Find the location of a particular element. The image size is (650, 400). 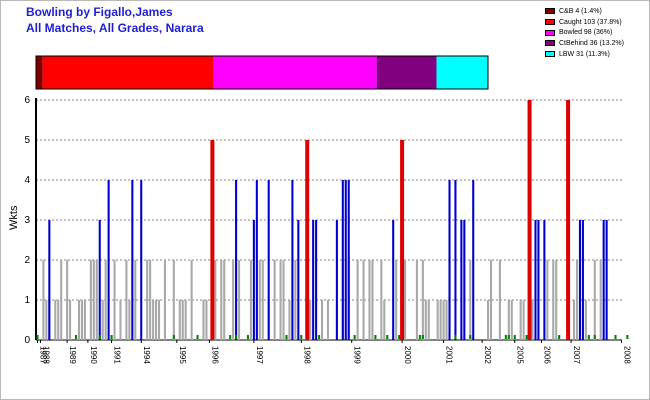

x-tick-label: 2000 is located at coordinates (407, 355).